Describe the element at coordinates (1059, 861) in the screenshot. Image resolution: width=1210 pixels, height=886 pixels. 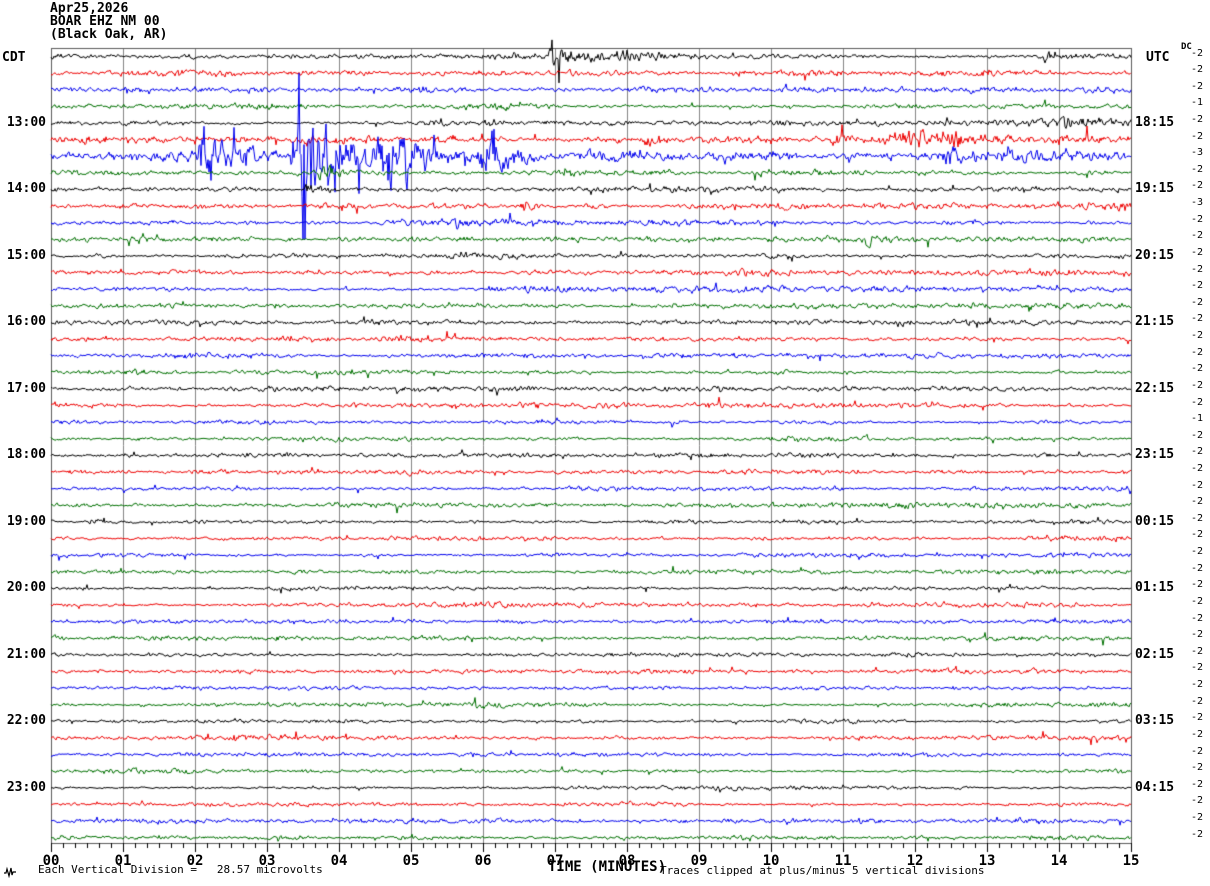
I see `x-axis-tick-label: 14` at that location.